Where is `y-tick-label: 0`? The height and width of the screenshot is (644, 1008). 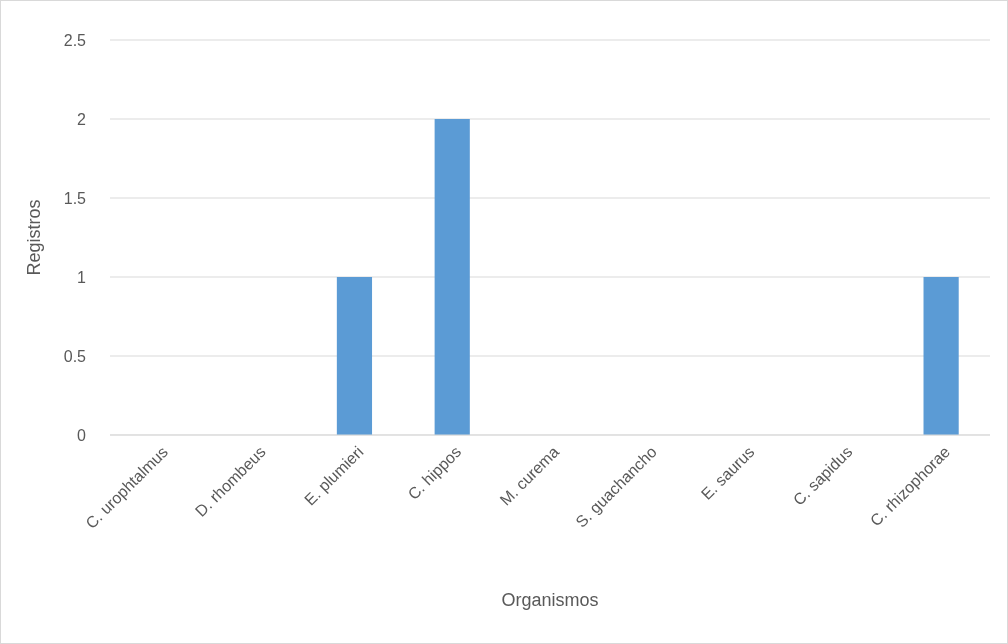 y-tick-label: 0 is located at coordinates (82, 435).